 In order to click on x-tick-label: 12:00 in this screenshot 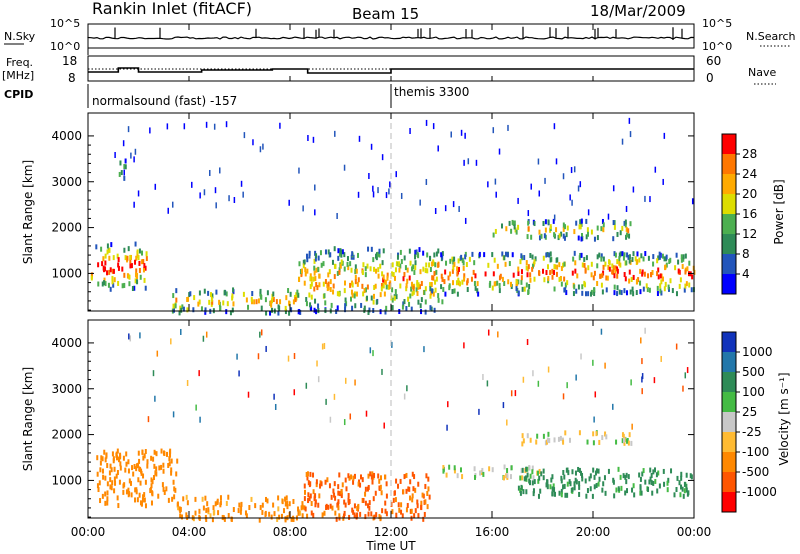, I will do `click(391, 532)`.